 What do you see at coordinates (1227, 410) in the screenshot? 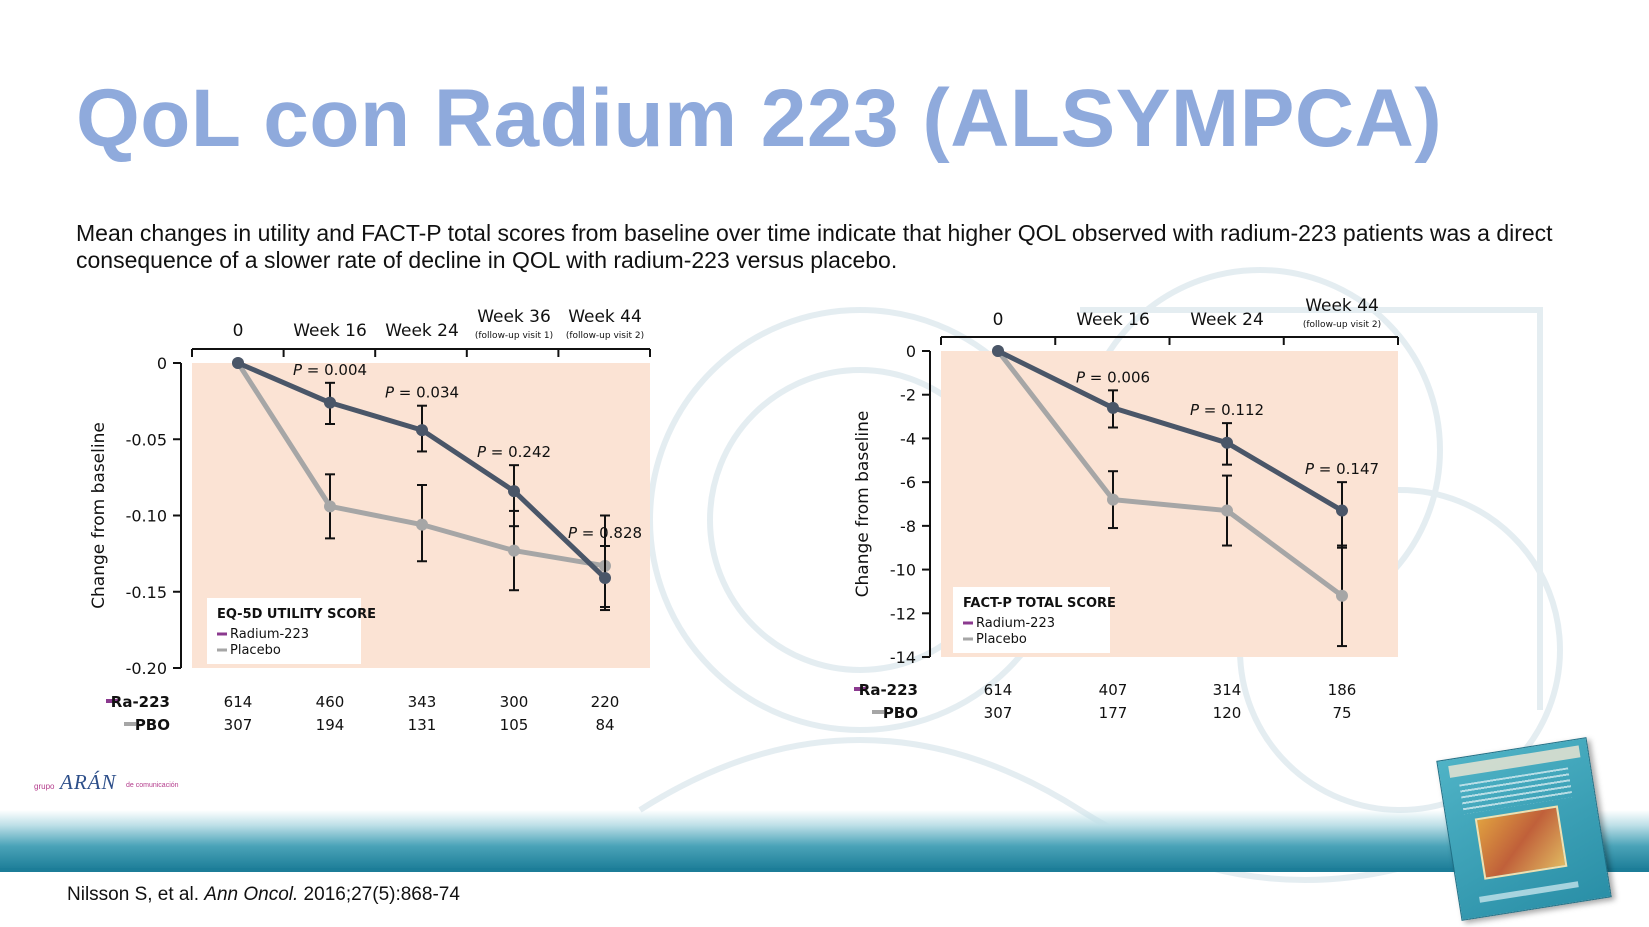
I see `p-value-label: P = 0.112` at bounding box center [1227, 410].